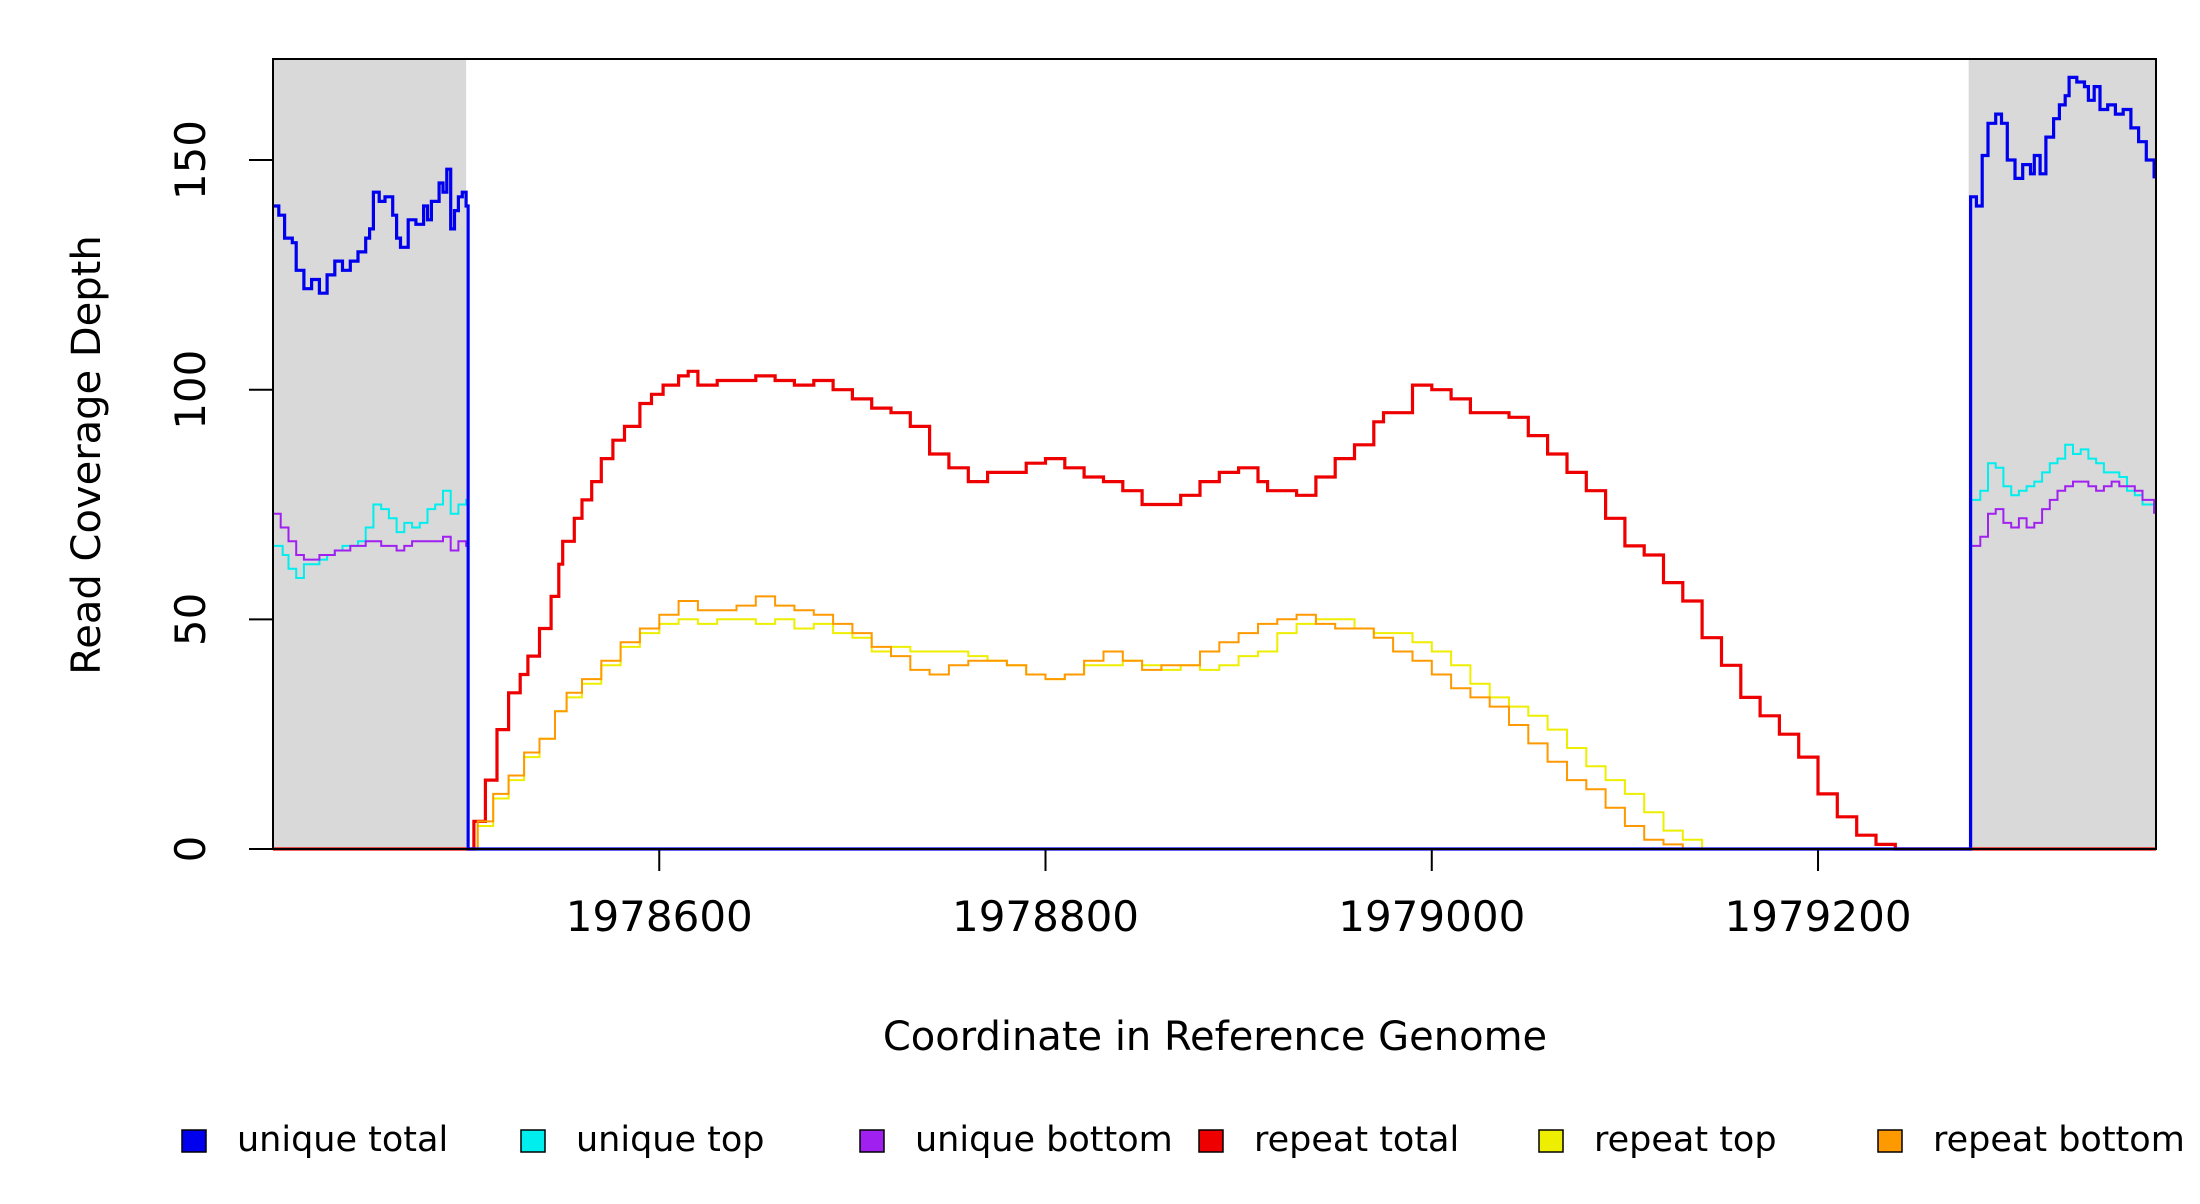 The image size is (2200, 1204). Describe the element at coordinates (533, 1141) in the screenshot. I see `legend-item-unique-top-swatch` at that location.